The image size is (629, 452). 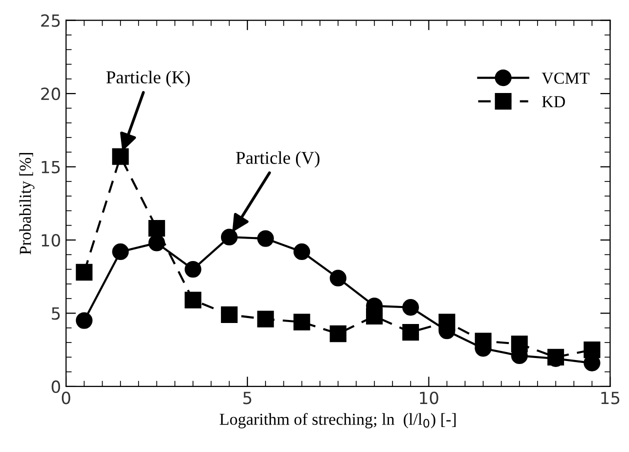 What do you see at coordinates (56, 313) in the screenshot?
I see `y-tick-label: 5` at bounding box center [56, 313].